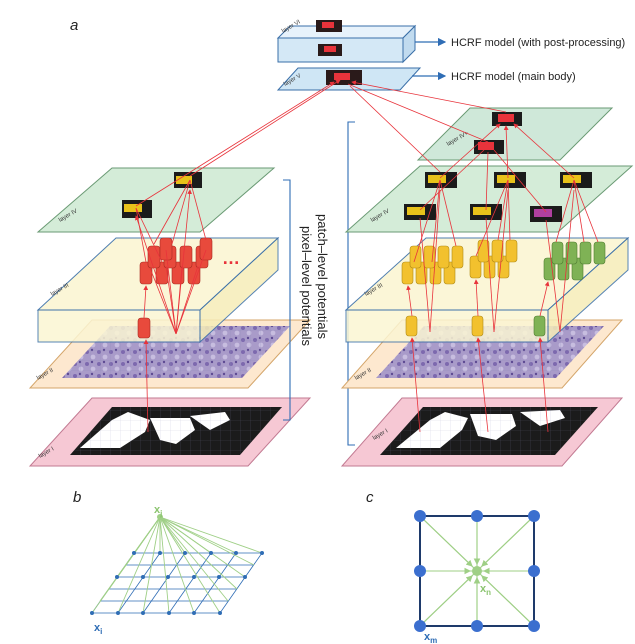 The height and width of the screenshot is (644, 635). What do you see at coordinates (477, 577) in the screenshot?
I see `panel-c-diagram: xn xm` at bounding box center [477, 577].